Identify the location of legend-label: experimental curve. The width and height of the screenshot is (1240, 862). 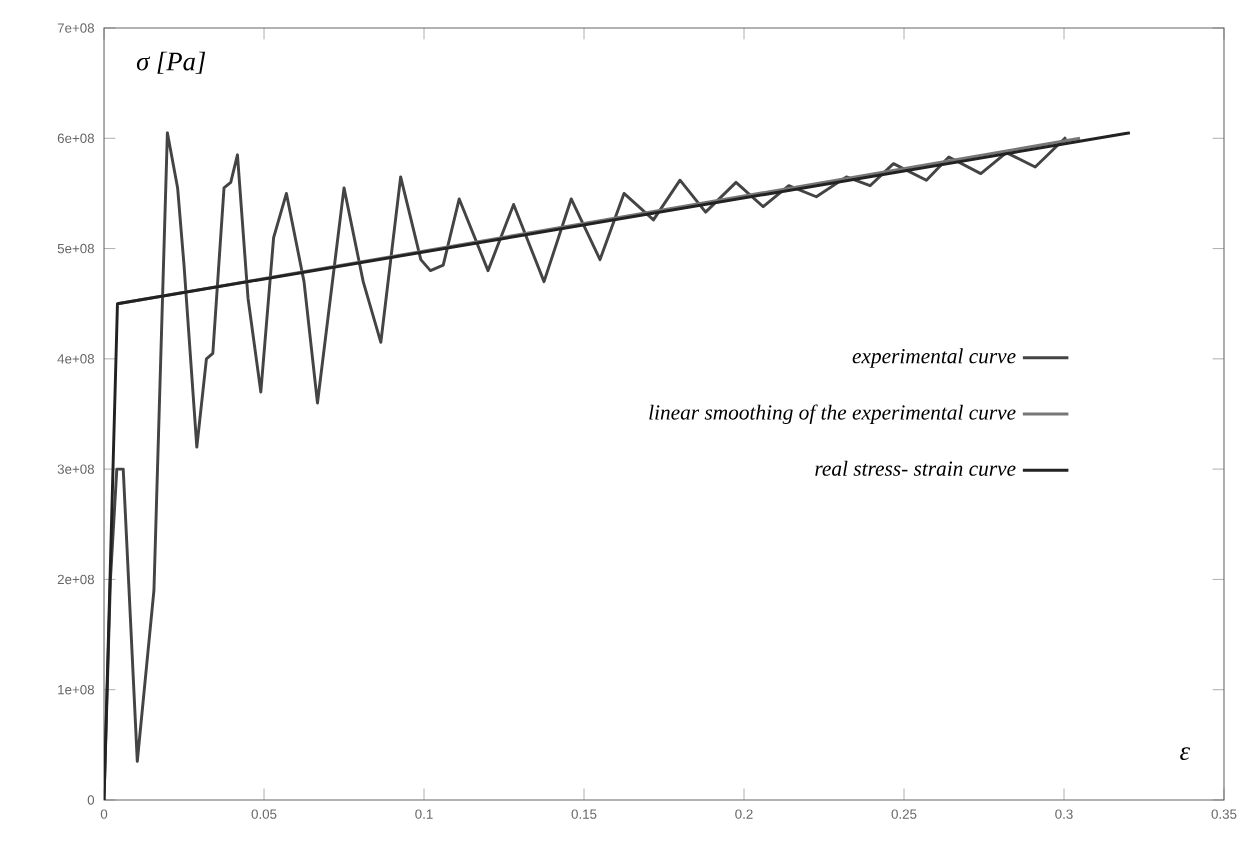
(934, 358).